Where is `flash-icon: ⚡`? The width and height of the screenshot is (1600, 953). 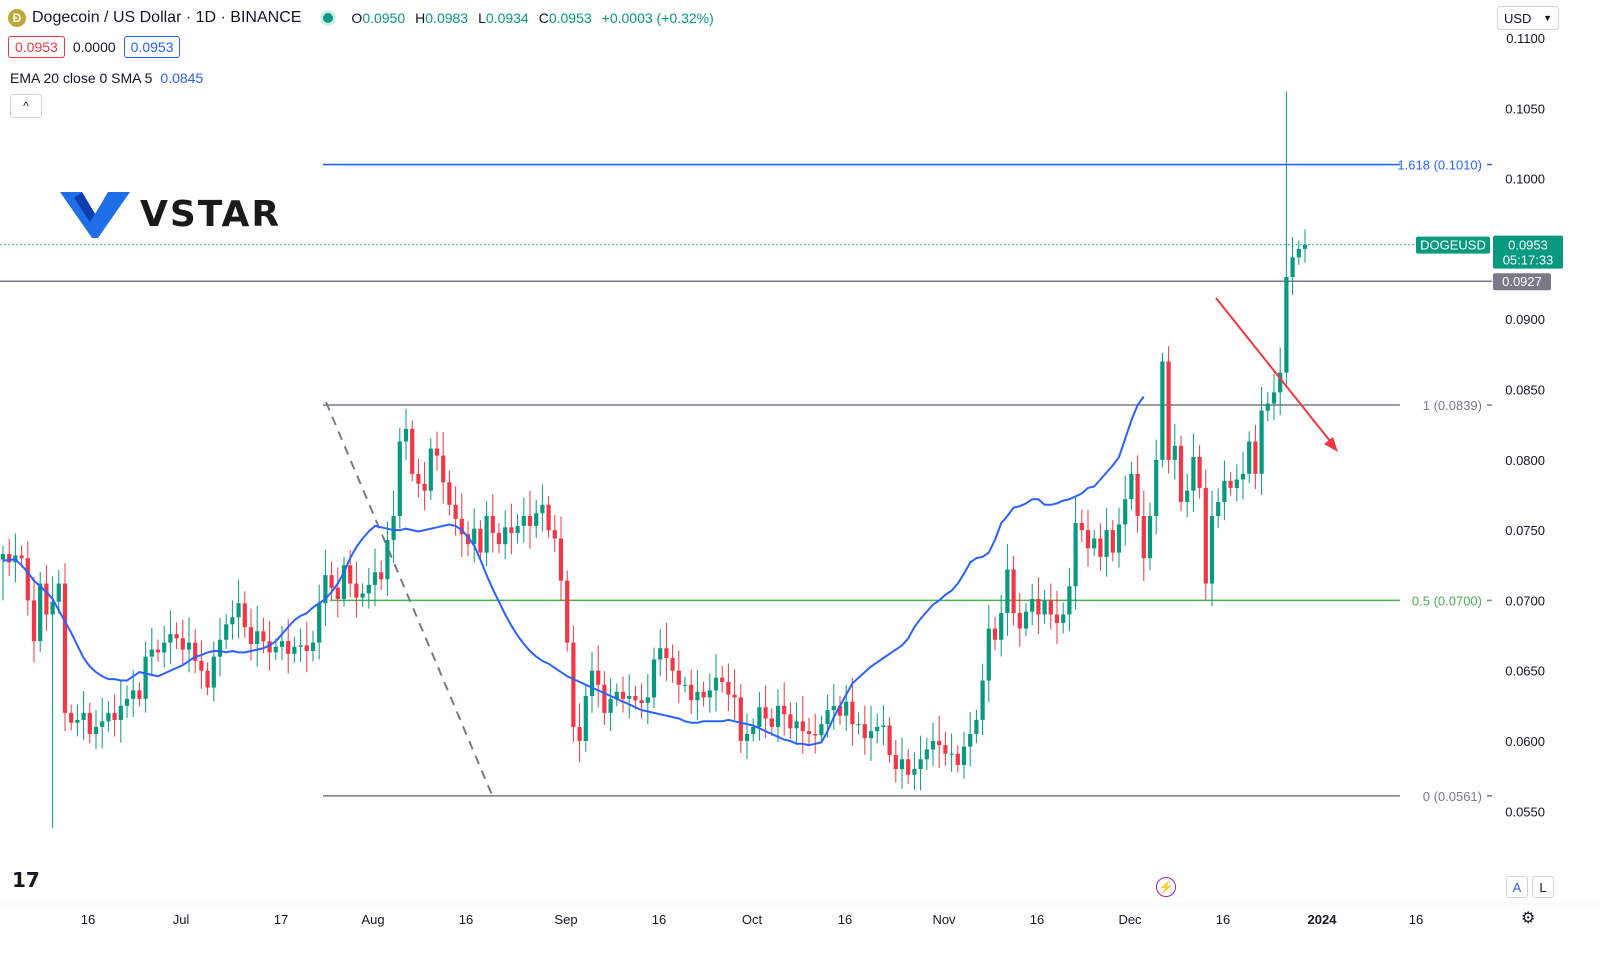
flash-icon: ⚡ is located at coordinates (1166, 887).